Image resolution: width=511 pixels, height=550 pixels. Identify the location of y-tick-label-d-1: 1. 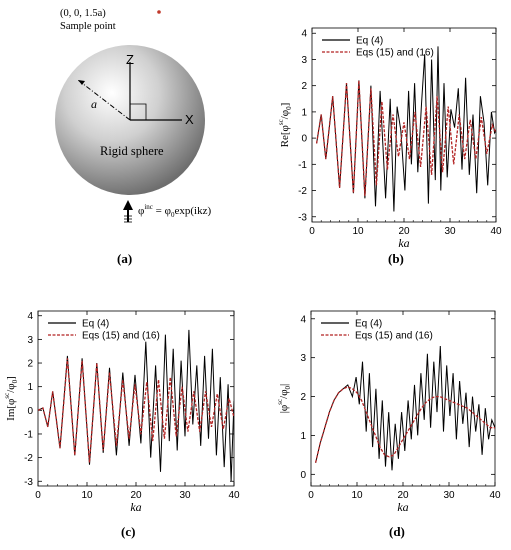
(303, 436).